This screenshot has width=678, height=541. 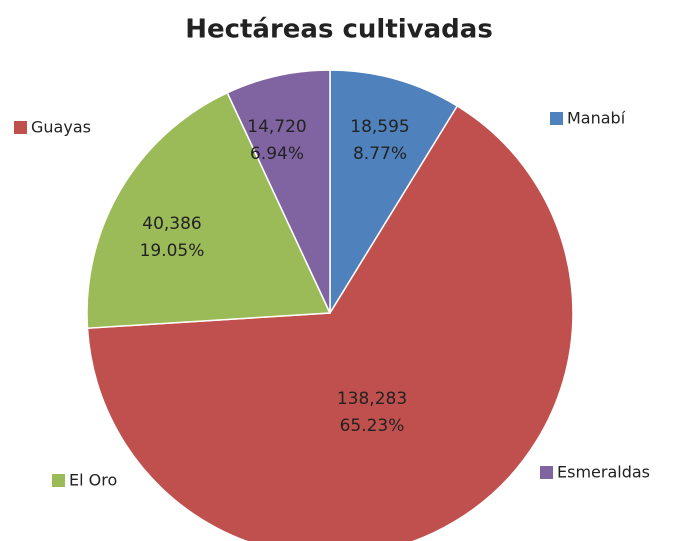 I want to click on chart-title: Hectáreas cultivadas, so click(x=339, y=30).